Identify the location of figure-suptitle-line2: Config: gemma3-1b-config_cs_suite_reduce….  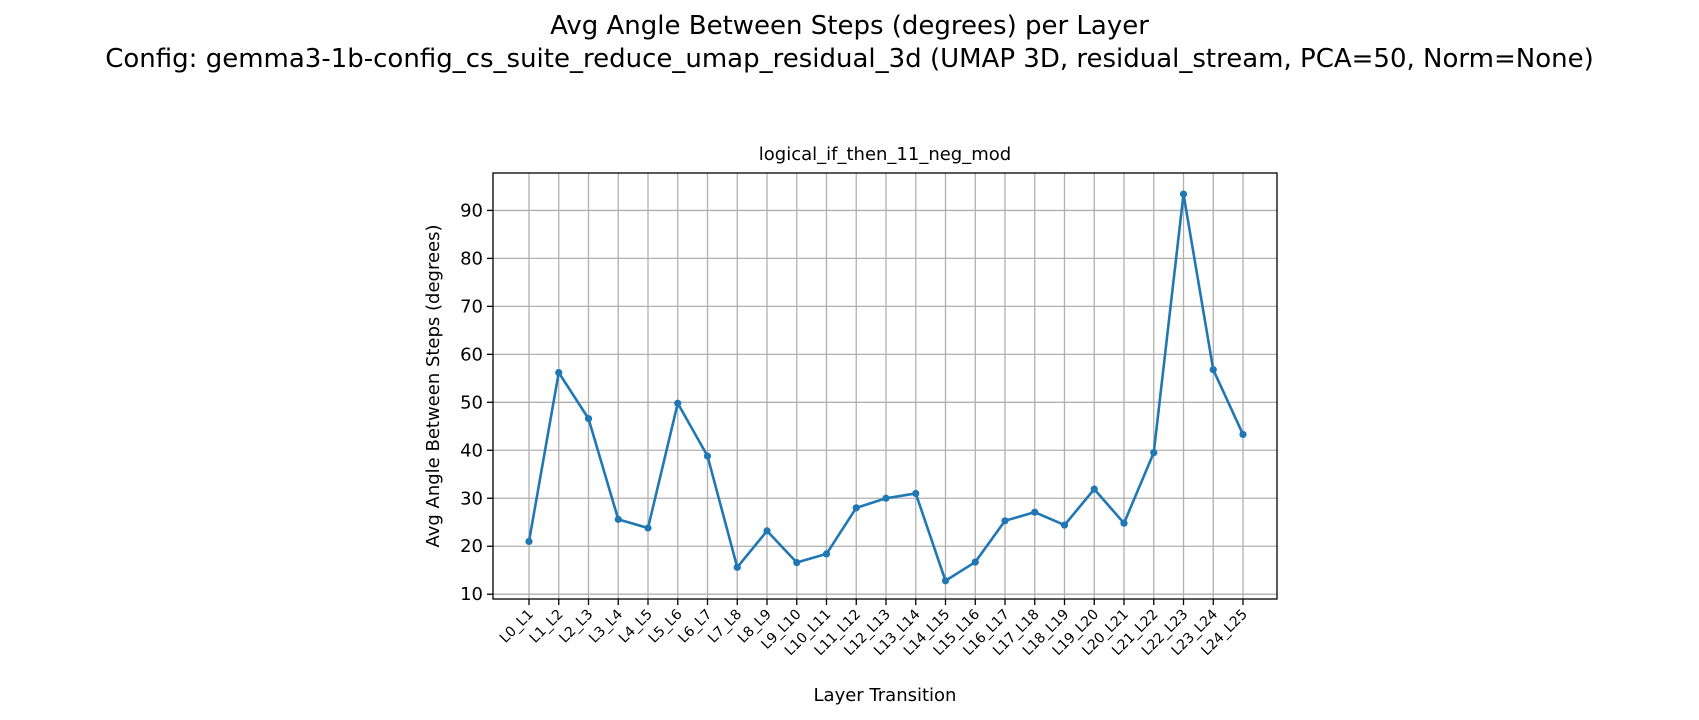
(849, 59).